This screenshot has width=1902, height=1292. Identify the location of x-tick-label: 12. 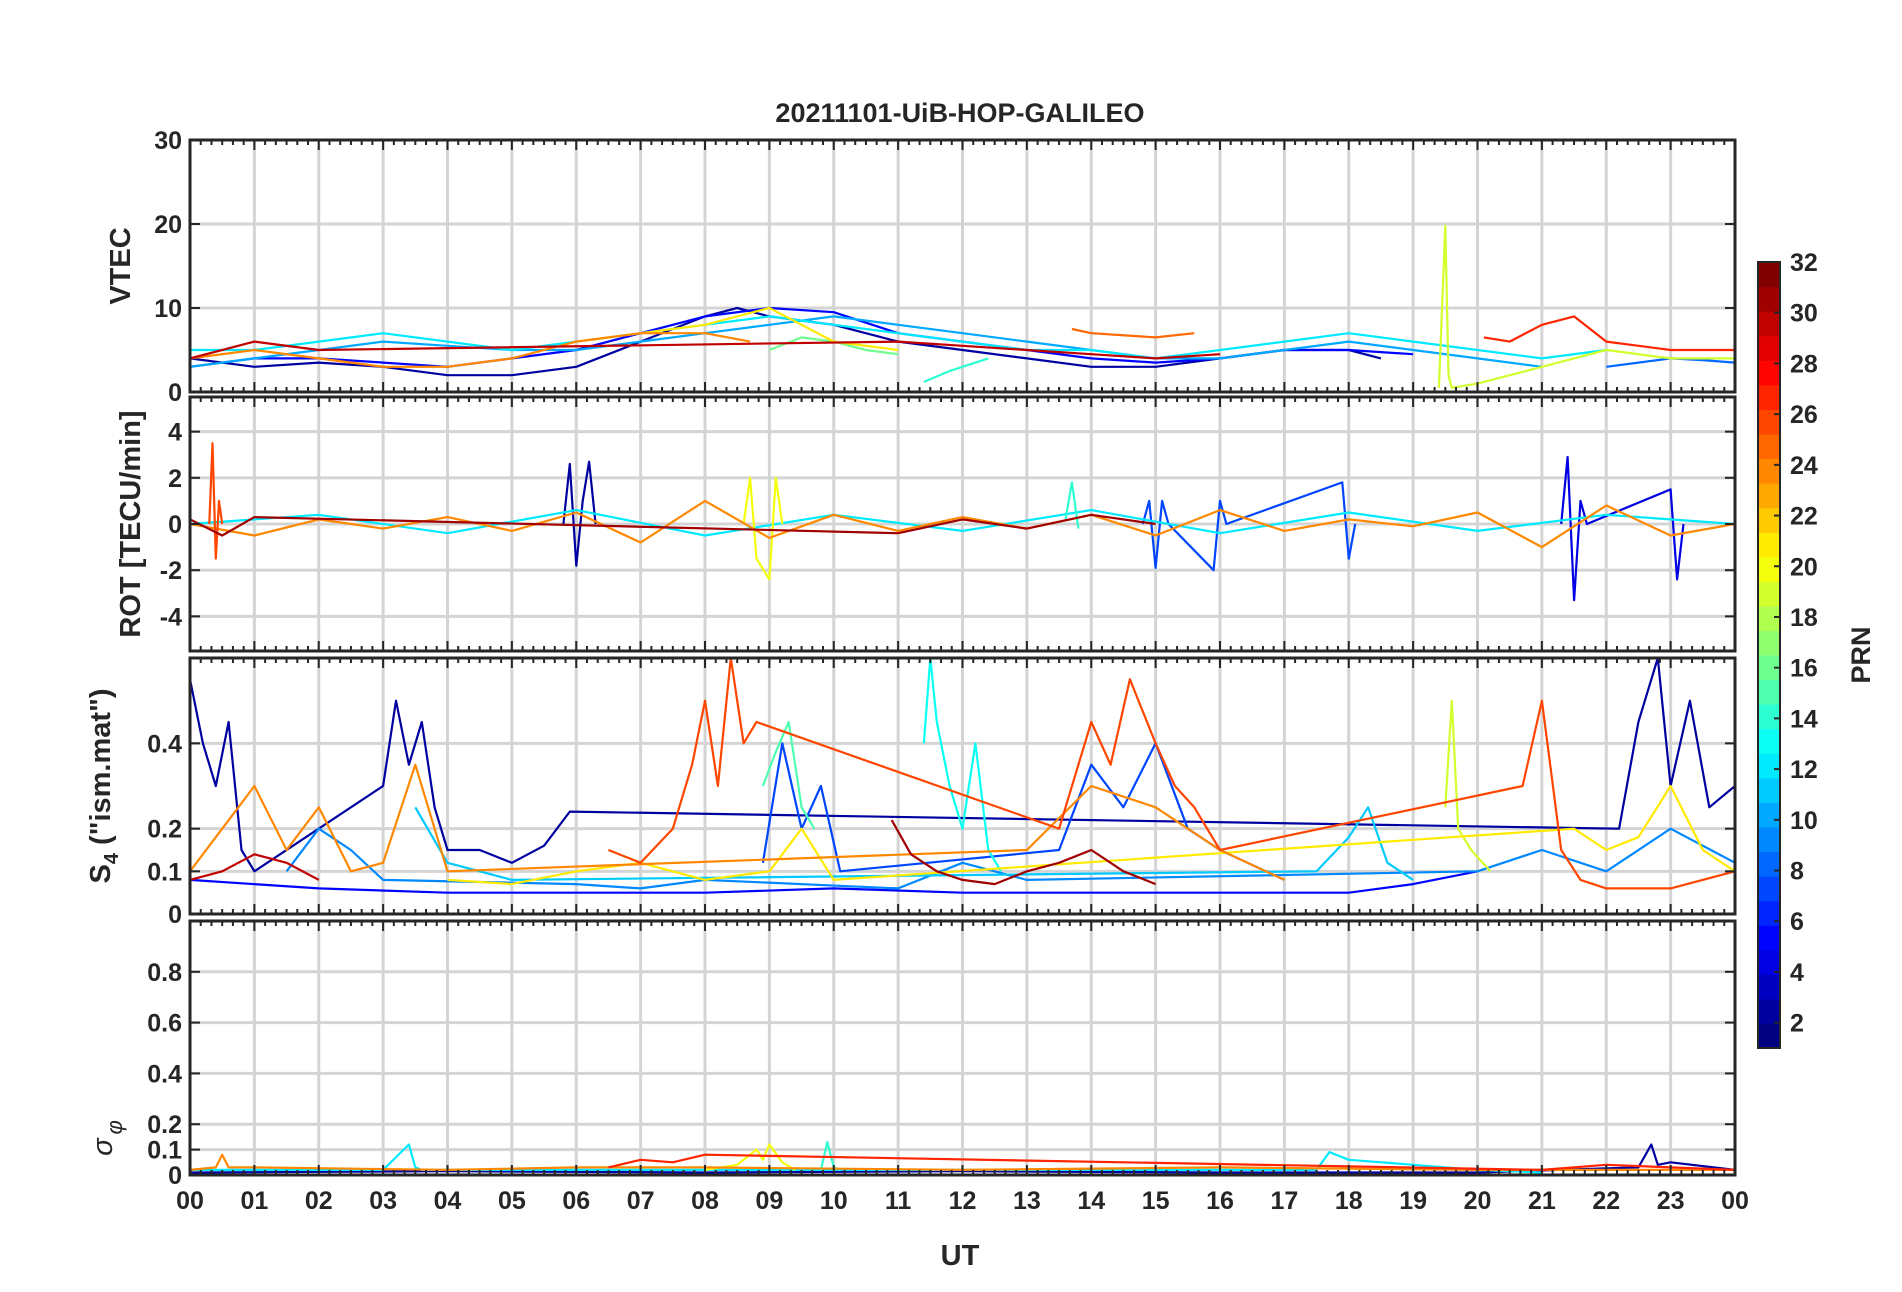
(963, 1201).